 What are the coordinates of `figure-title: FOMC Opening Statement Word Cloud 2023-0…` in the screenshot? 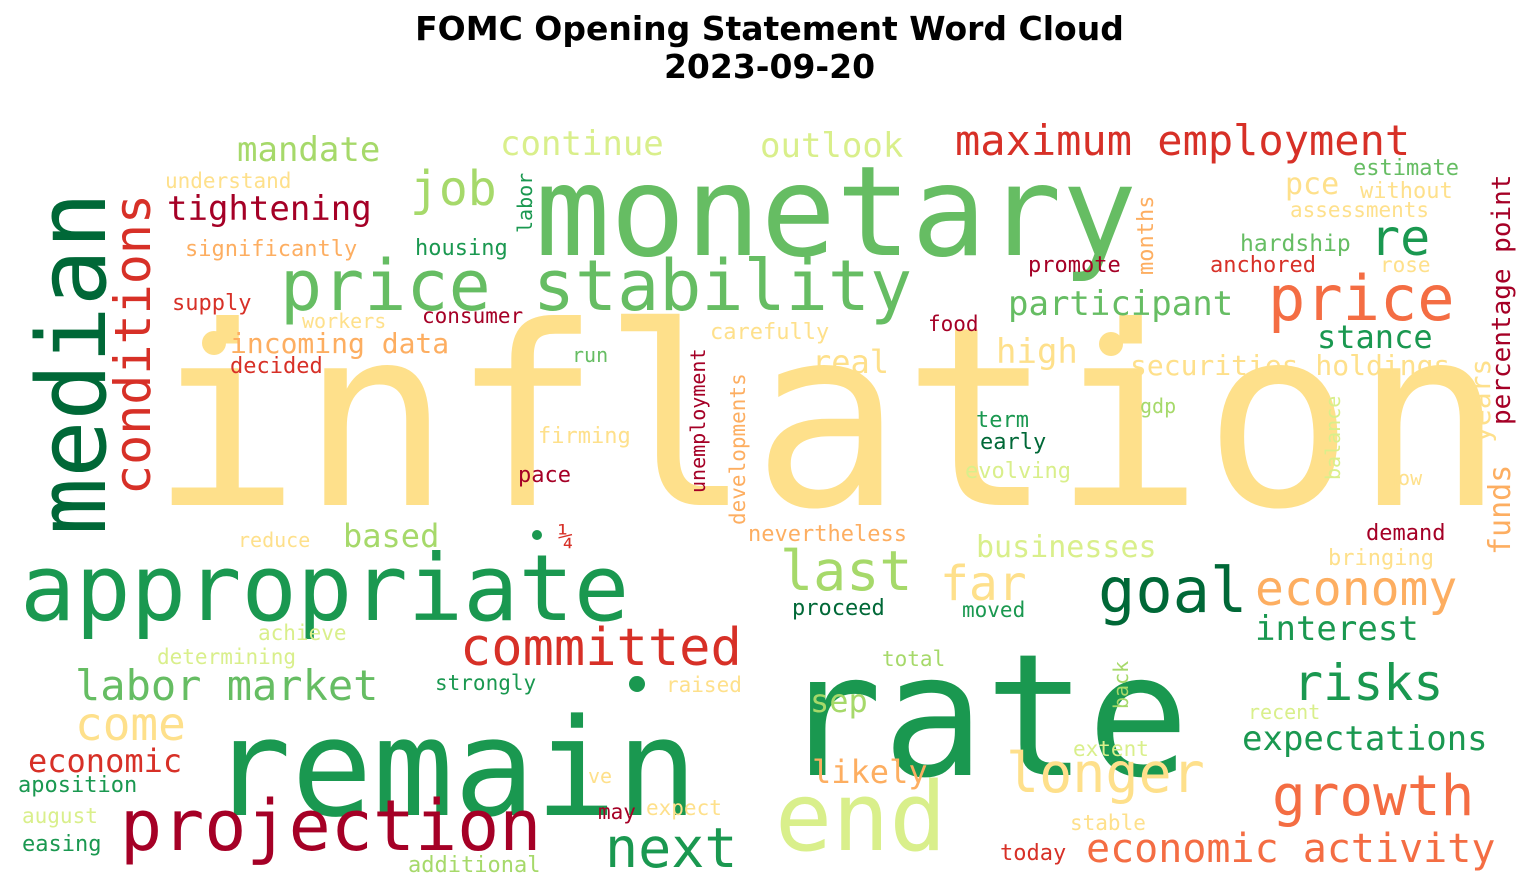 It's located at (769, 48).